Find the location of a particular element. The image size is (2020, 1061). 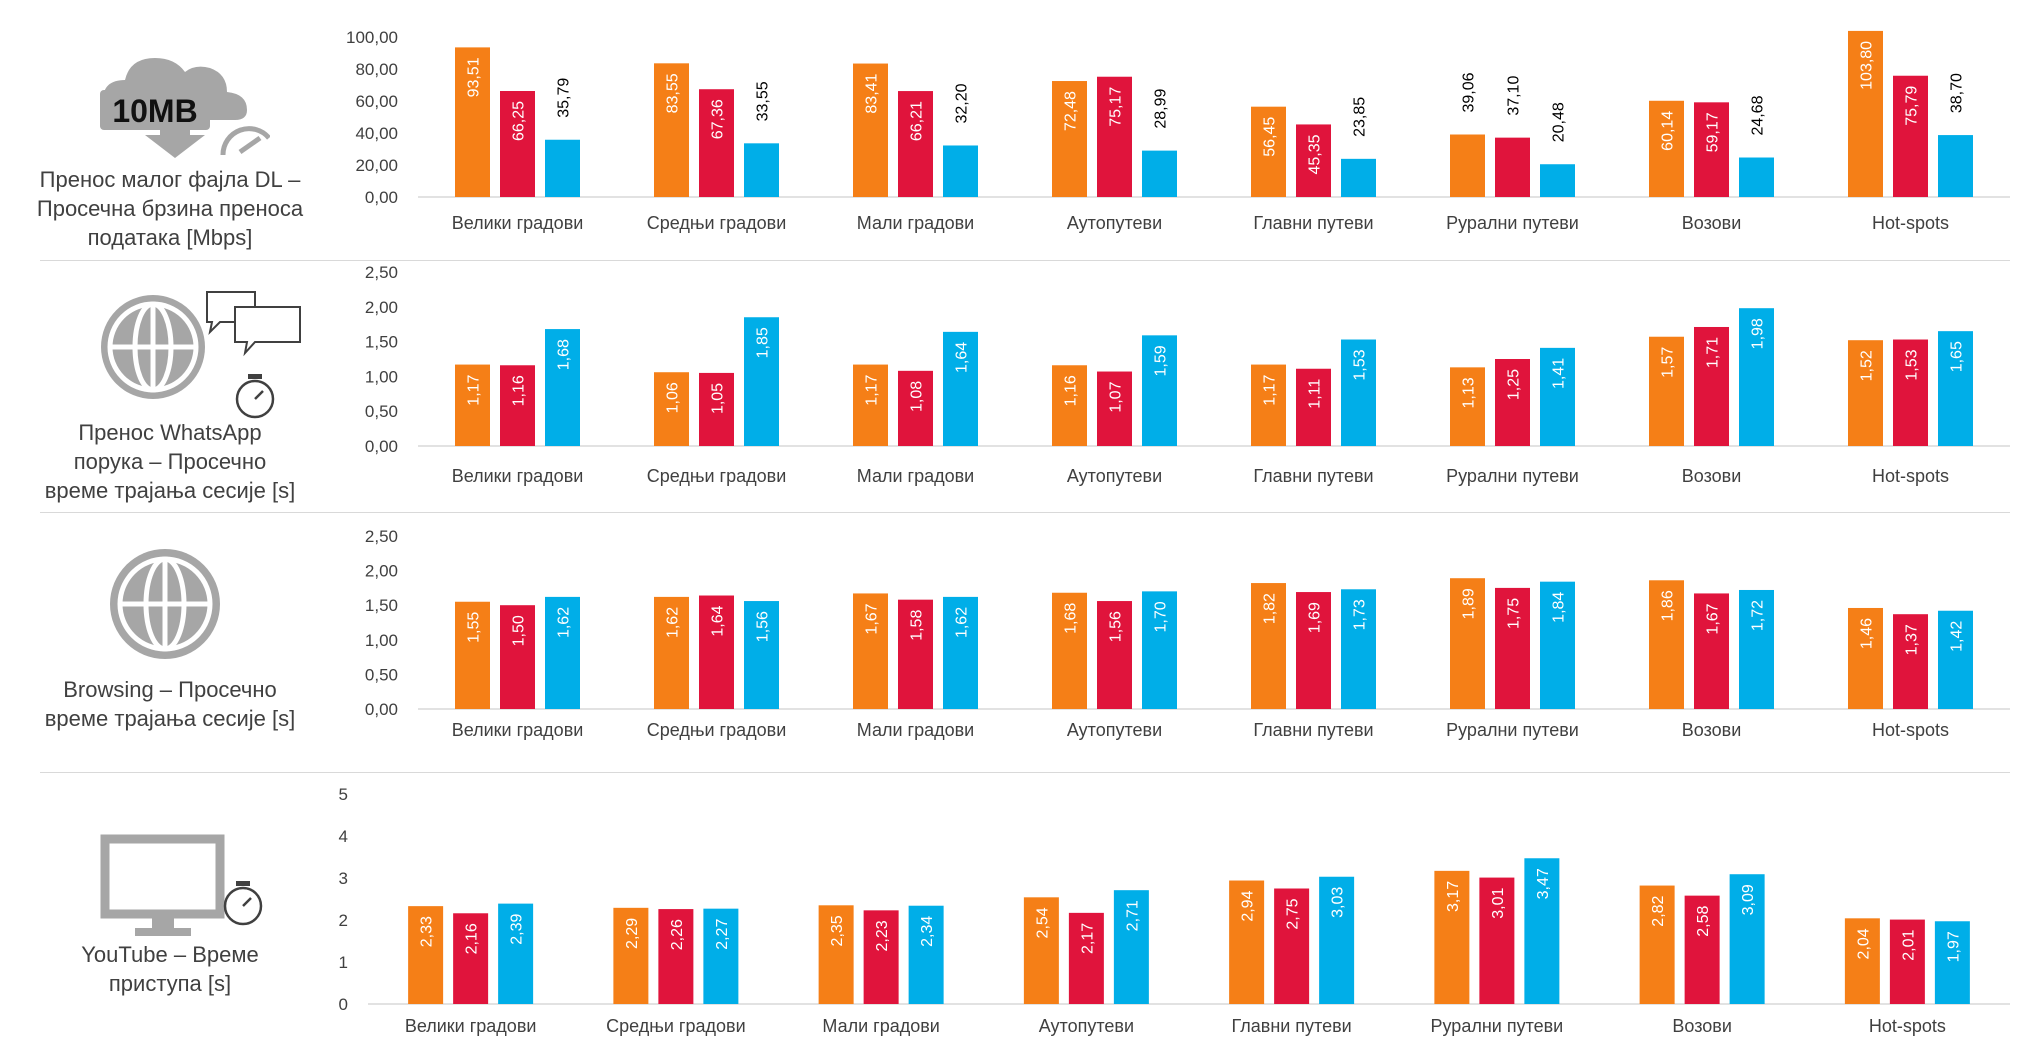

data-label: 2,27 is located at coordinates (722, 934).